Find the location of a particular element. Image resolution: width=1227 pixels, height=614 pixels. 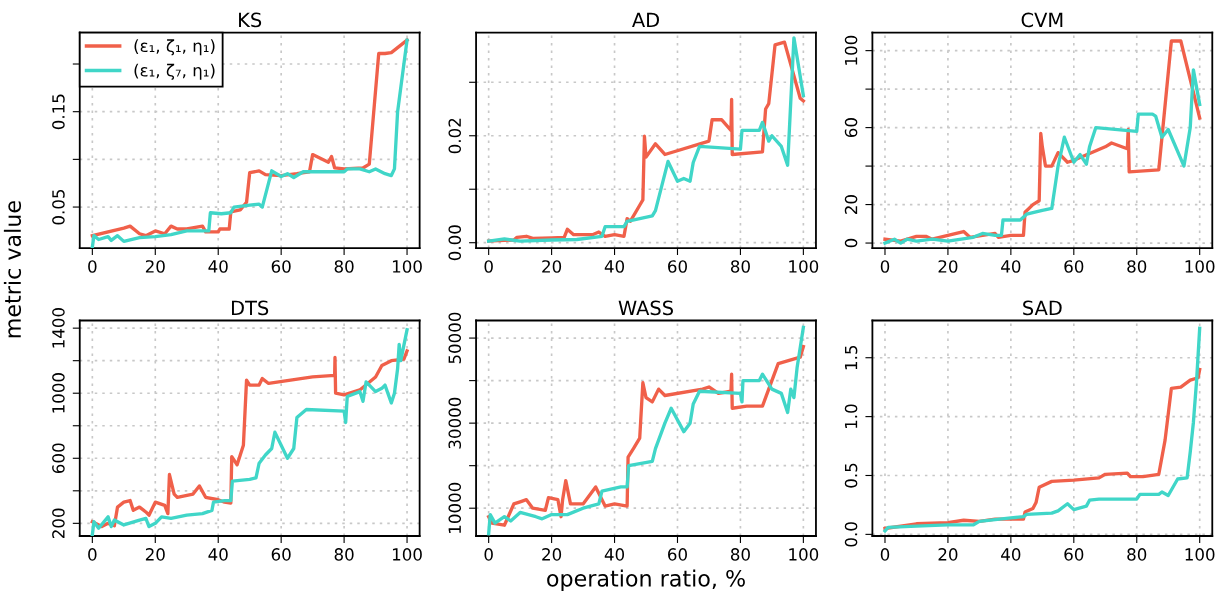

y-tick-label: 1.5 is located at coordinates (851, 357).